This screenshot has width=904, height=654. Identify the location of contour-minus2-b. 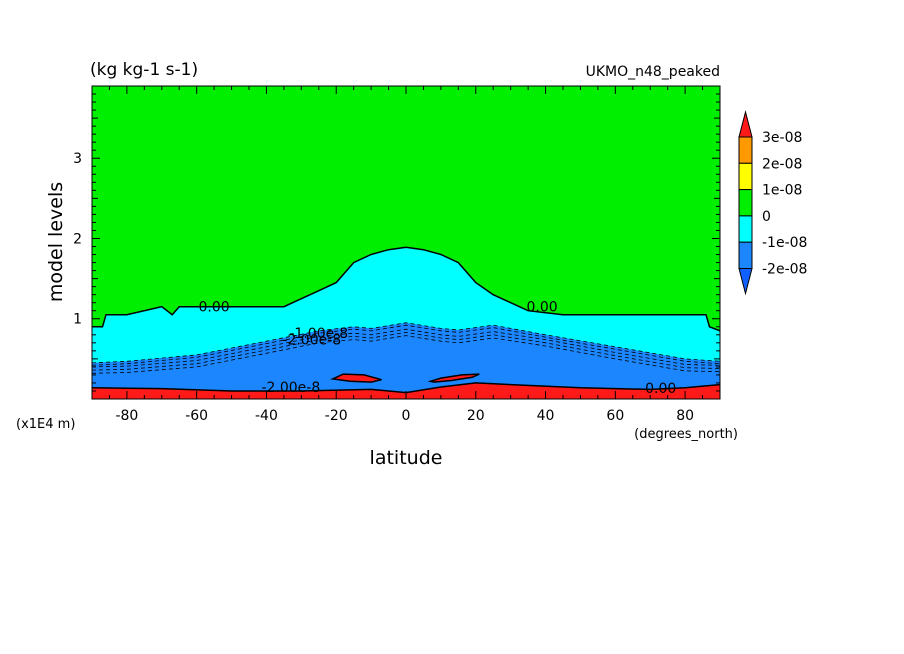
(406, 351).